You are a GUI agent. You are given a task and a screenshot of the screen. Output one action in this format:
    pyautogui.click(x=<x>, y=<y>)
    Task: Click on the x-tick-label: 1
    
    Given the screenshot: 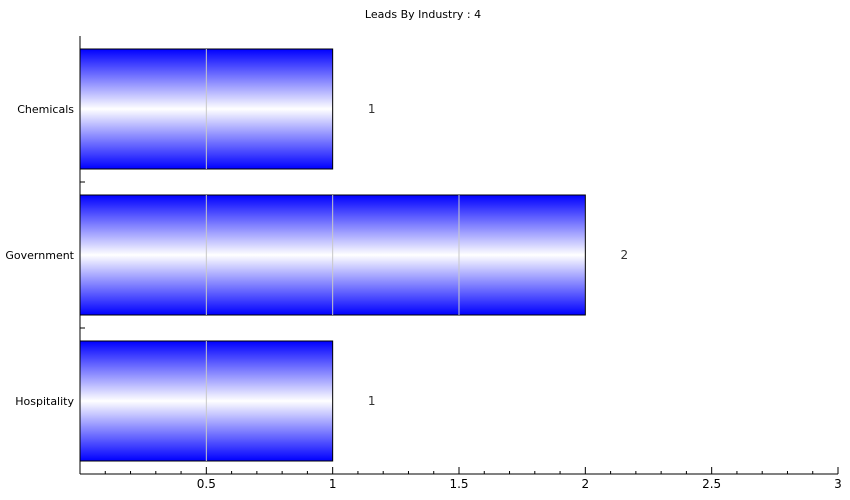 What is the action you would take?
    pyautogui.click(x=333, y=484)
    